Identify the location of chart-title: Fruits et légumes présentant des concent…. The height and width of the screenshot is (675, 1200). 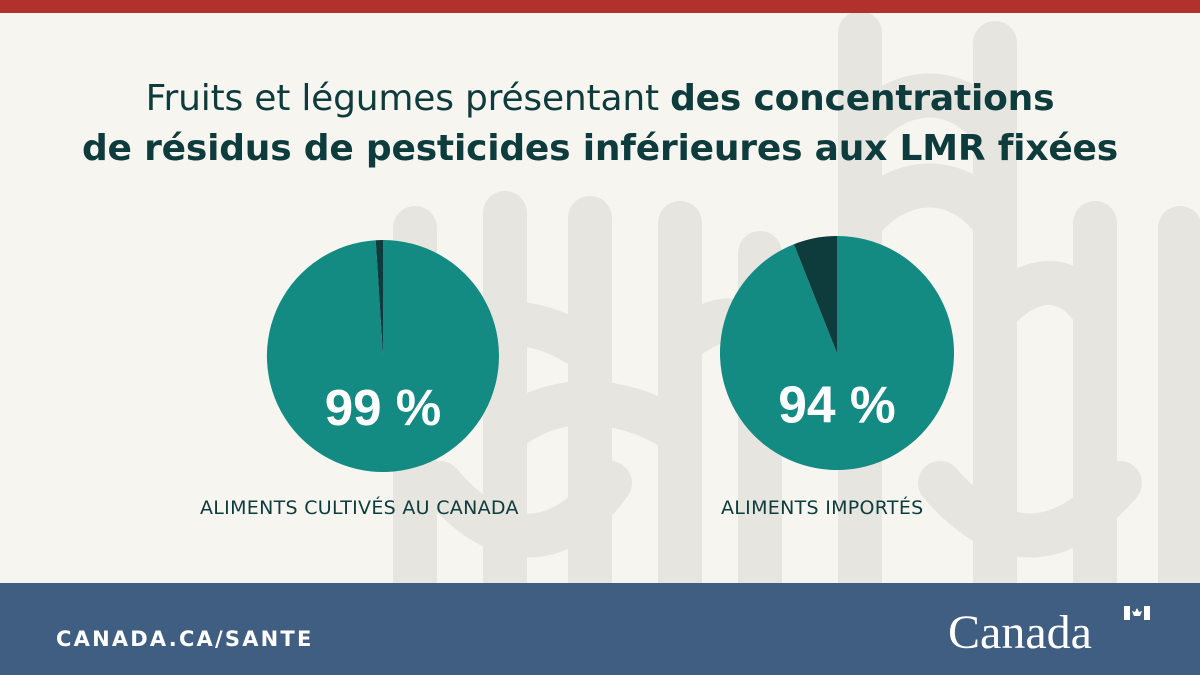
(600, 124).